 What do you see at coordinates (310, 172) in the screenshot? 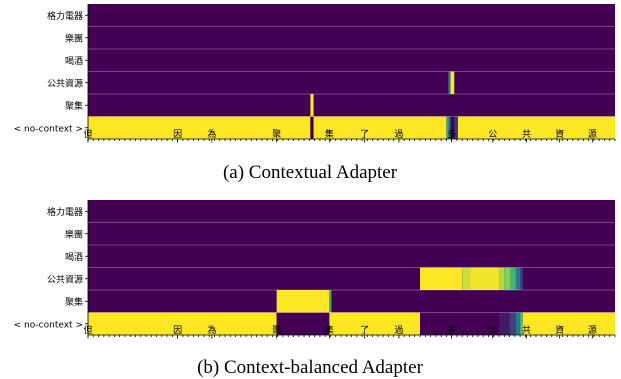
I see `panel-caption: (a) Contextual Adapter` at bounding box center [310, 172].